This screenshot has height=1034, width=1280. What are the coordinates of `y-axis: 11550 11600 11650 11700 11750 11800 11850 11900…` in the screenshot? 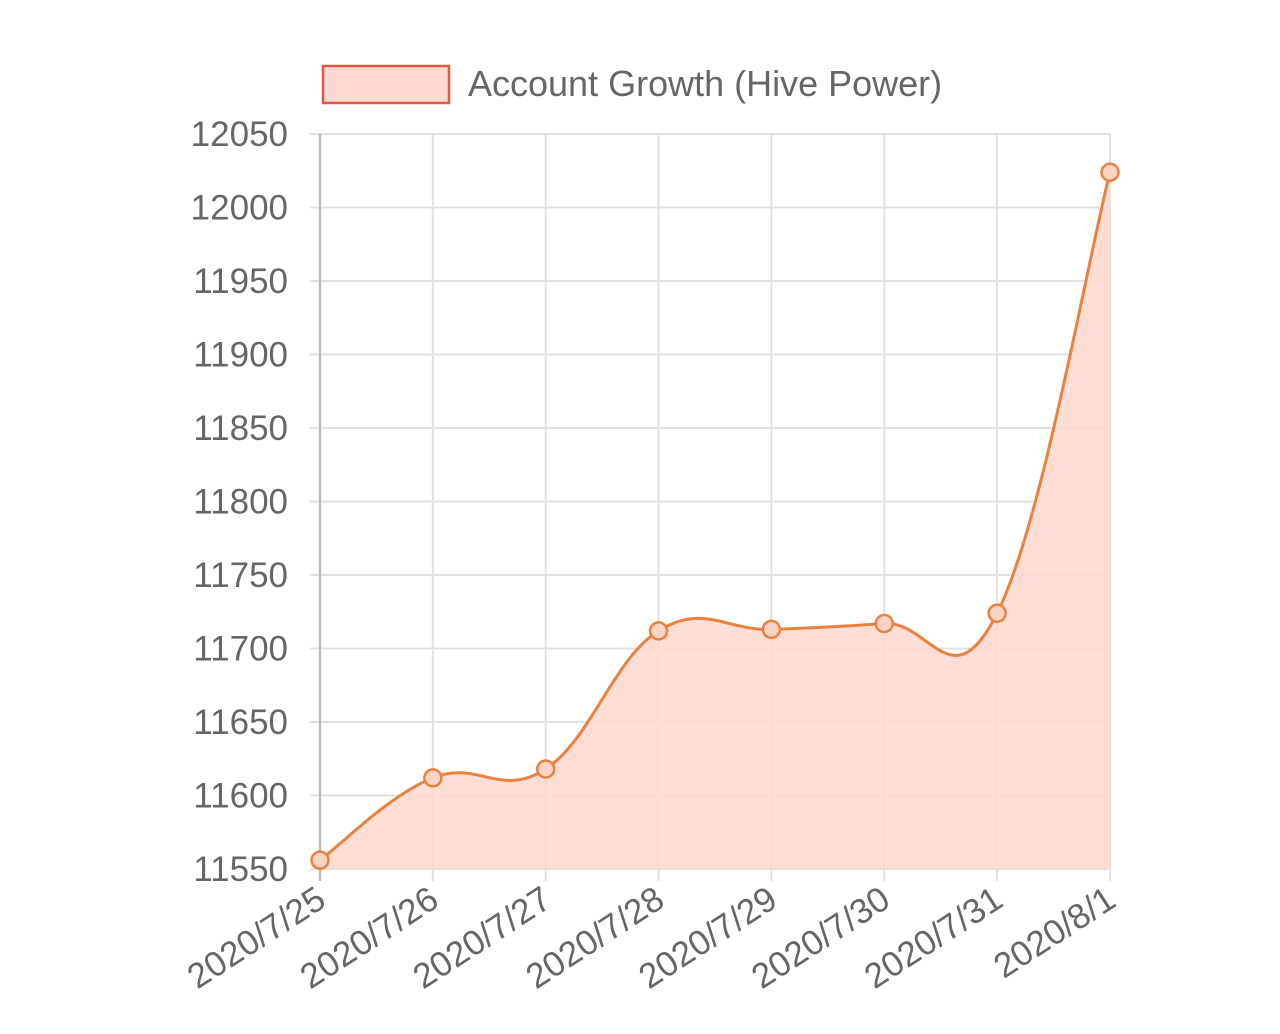 It's located at (256, 502).